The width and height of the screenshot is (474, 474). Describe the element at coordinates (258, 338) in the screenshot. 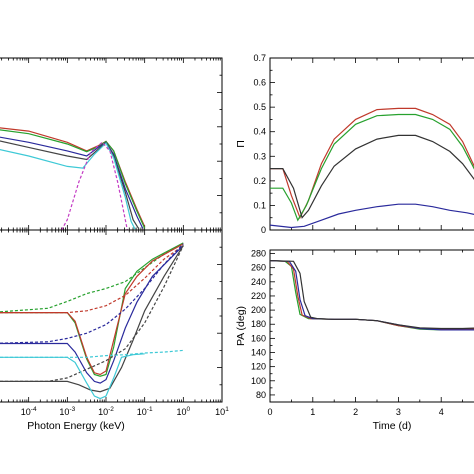

I see `y-tick-label: 160` at that location.